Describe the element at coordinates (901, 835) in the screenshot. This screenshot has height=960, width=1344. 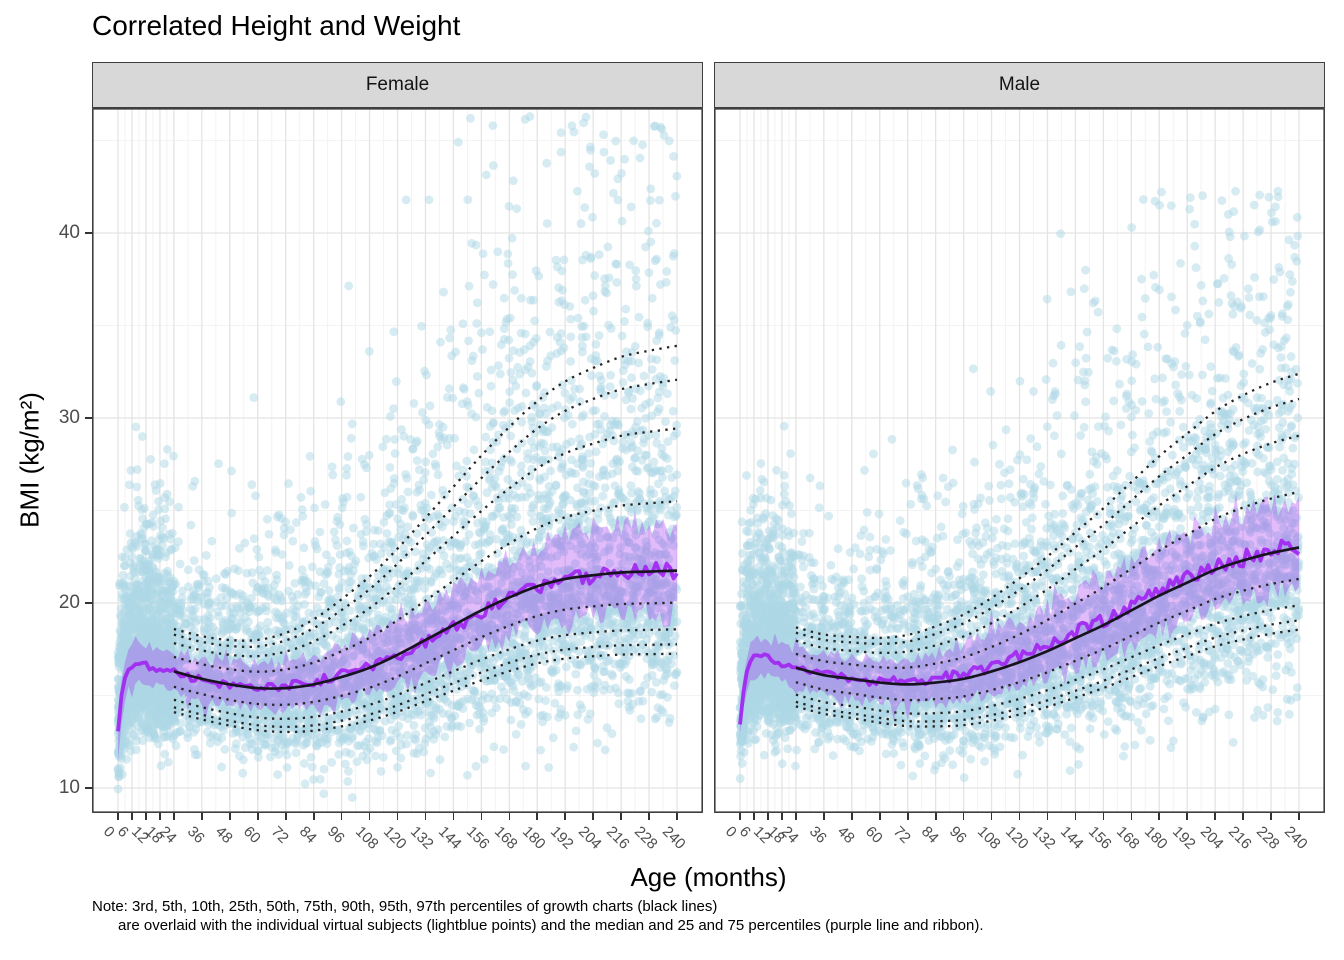
I see `x-tick-label: 72` at that location.